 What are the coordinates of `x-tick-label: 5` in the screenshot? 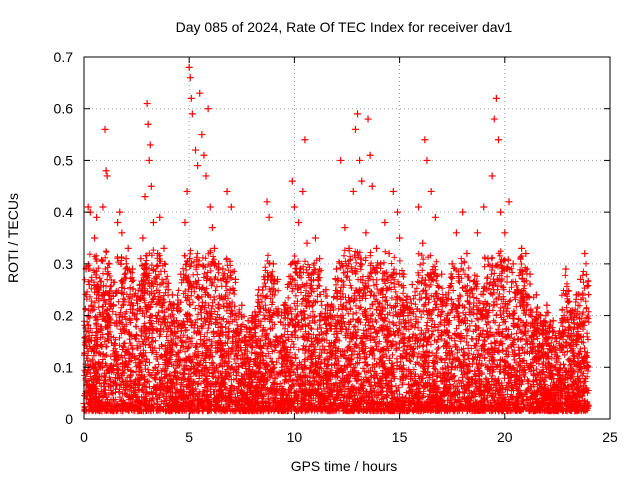 It's located at (189, 437).